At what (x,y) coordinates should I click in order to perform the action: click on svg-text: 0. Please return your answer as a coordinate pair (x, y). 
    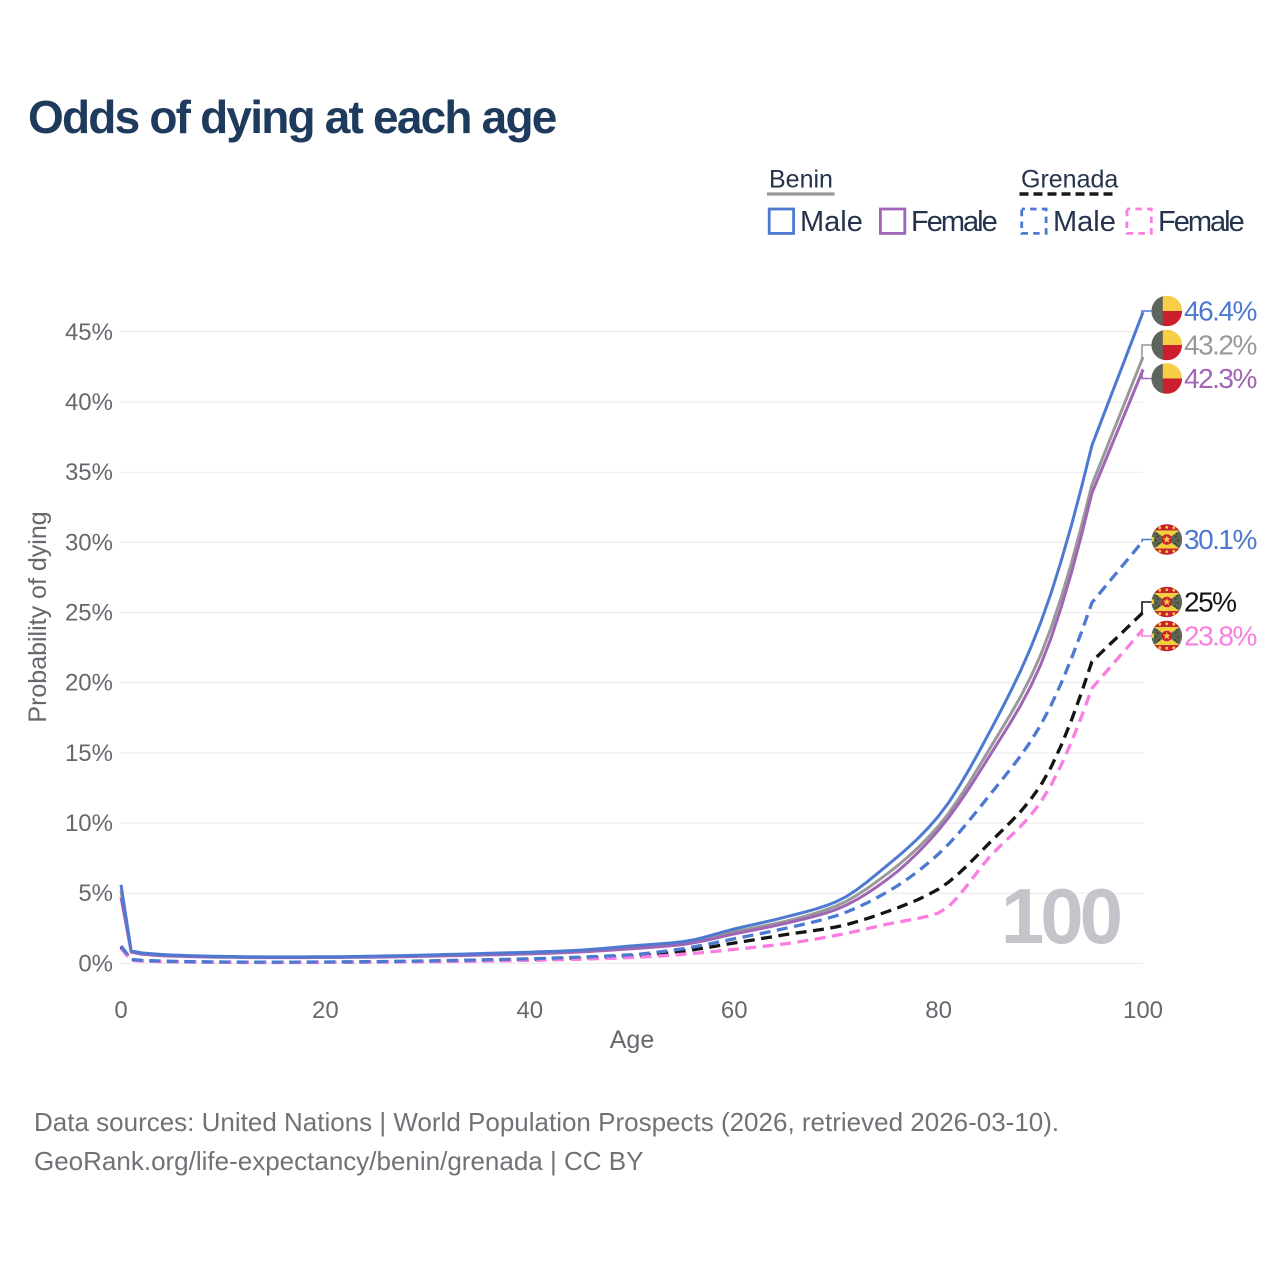
    Looking at the image, I should click on (120, 1010).